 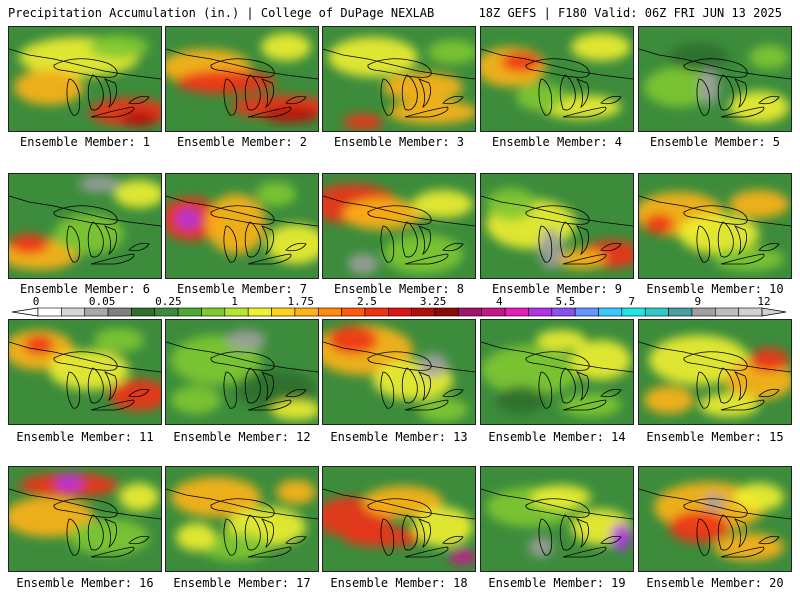 I want to click on colorbar-tick-label: 1, so click(x=234, y=301).